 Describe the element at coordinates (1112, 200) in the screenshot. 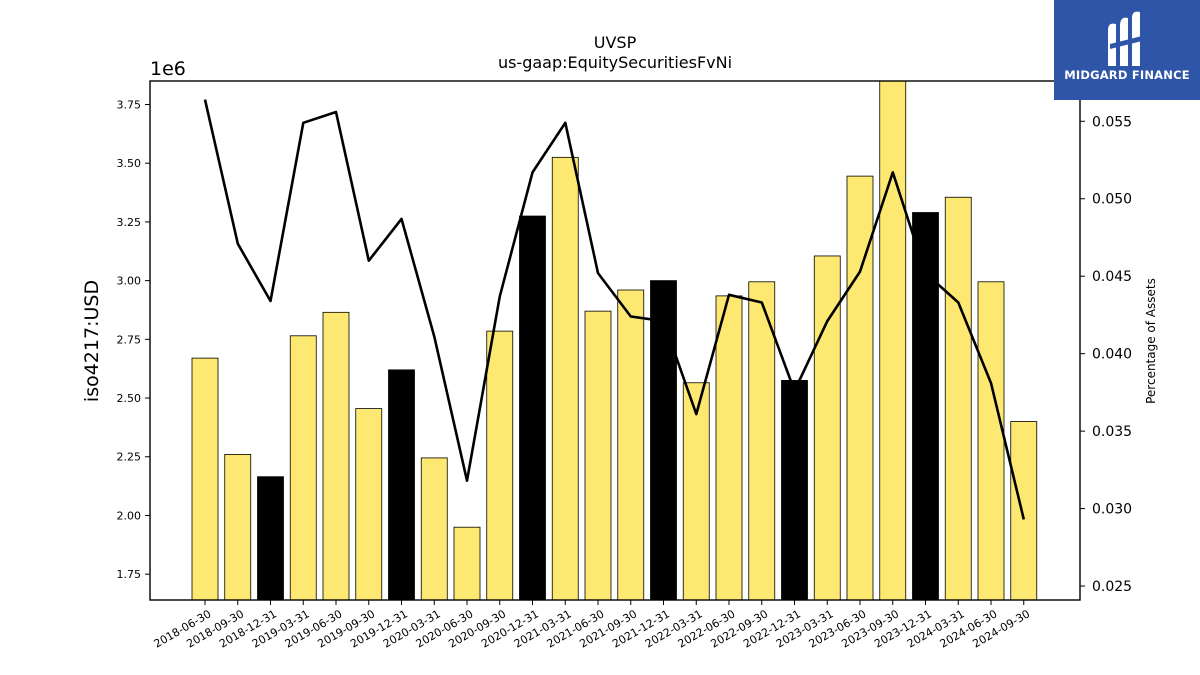

I see `y2-tick-label: 0.050` at that location.